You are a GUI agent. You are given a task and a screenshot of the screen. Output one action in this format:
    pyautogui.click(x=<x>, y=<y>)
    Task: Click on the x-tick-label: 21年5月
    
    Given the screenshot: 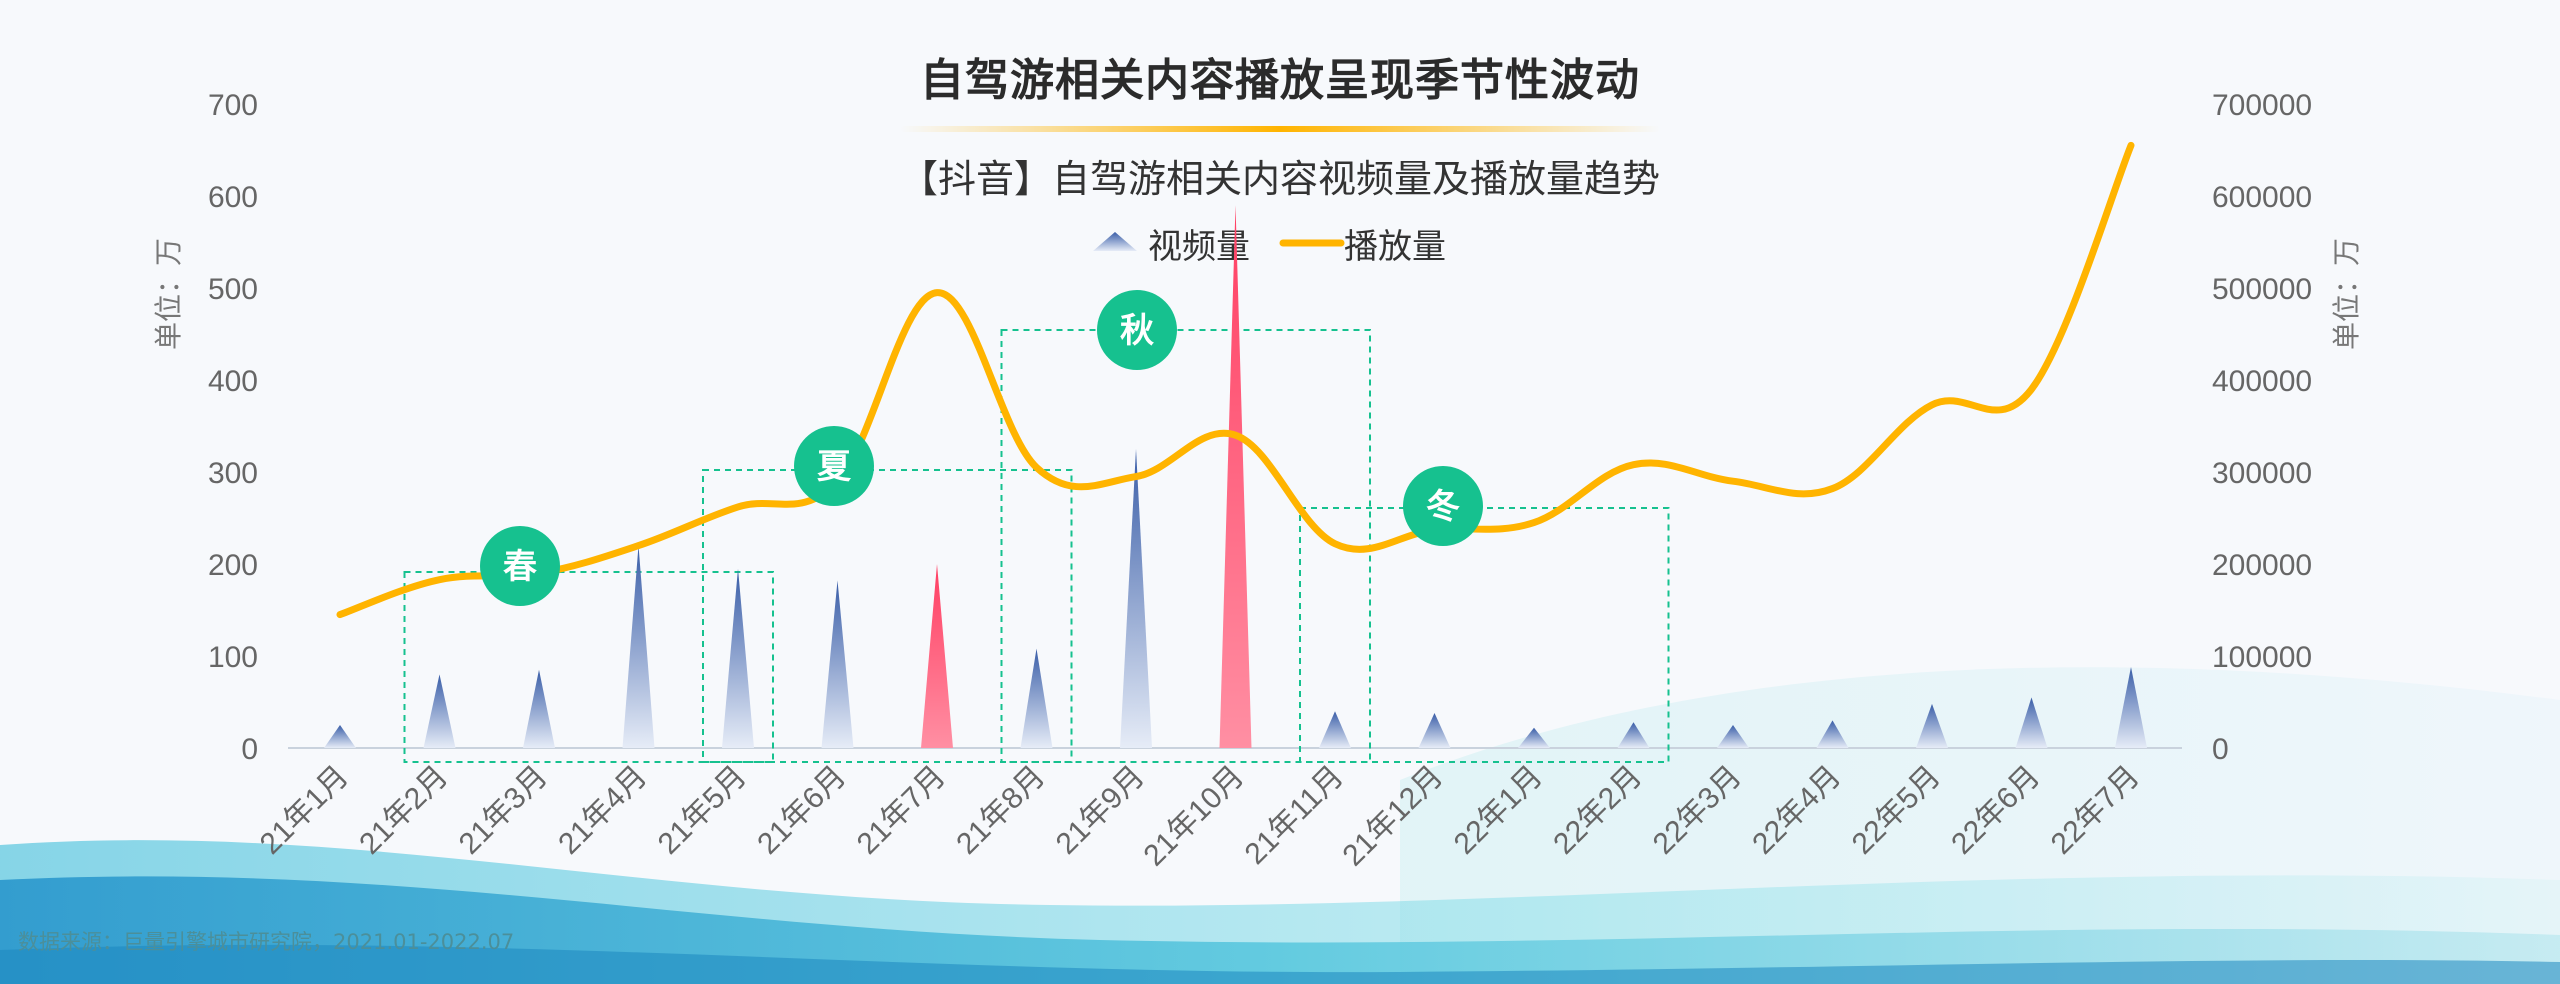 What is the action you would take?
    pyautogui.click(x=702, y=810)
    